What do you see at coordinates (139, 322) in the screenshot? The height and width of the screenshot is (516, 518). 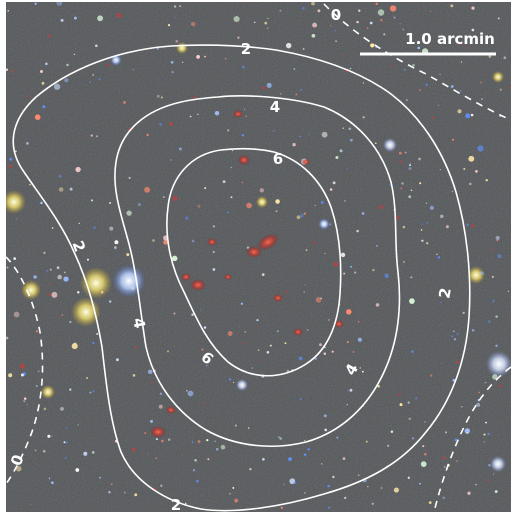 I see `contour-label-4-left: 4` at bounding box center [139, 322].